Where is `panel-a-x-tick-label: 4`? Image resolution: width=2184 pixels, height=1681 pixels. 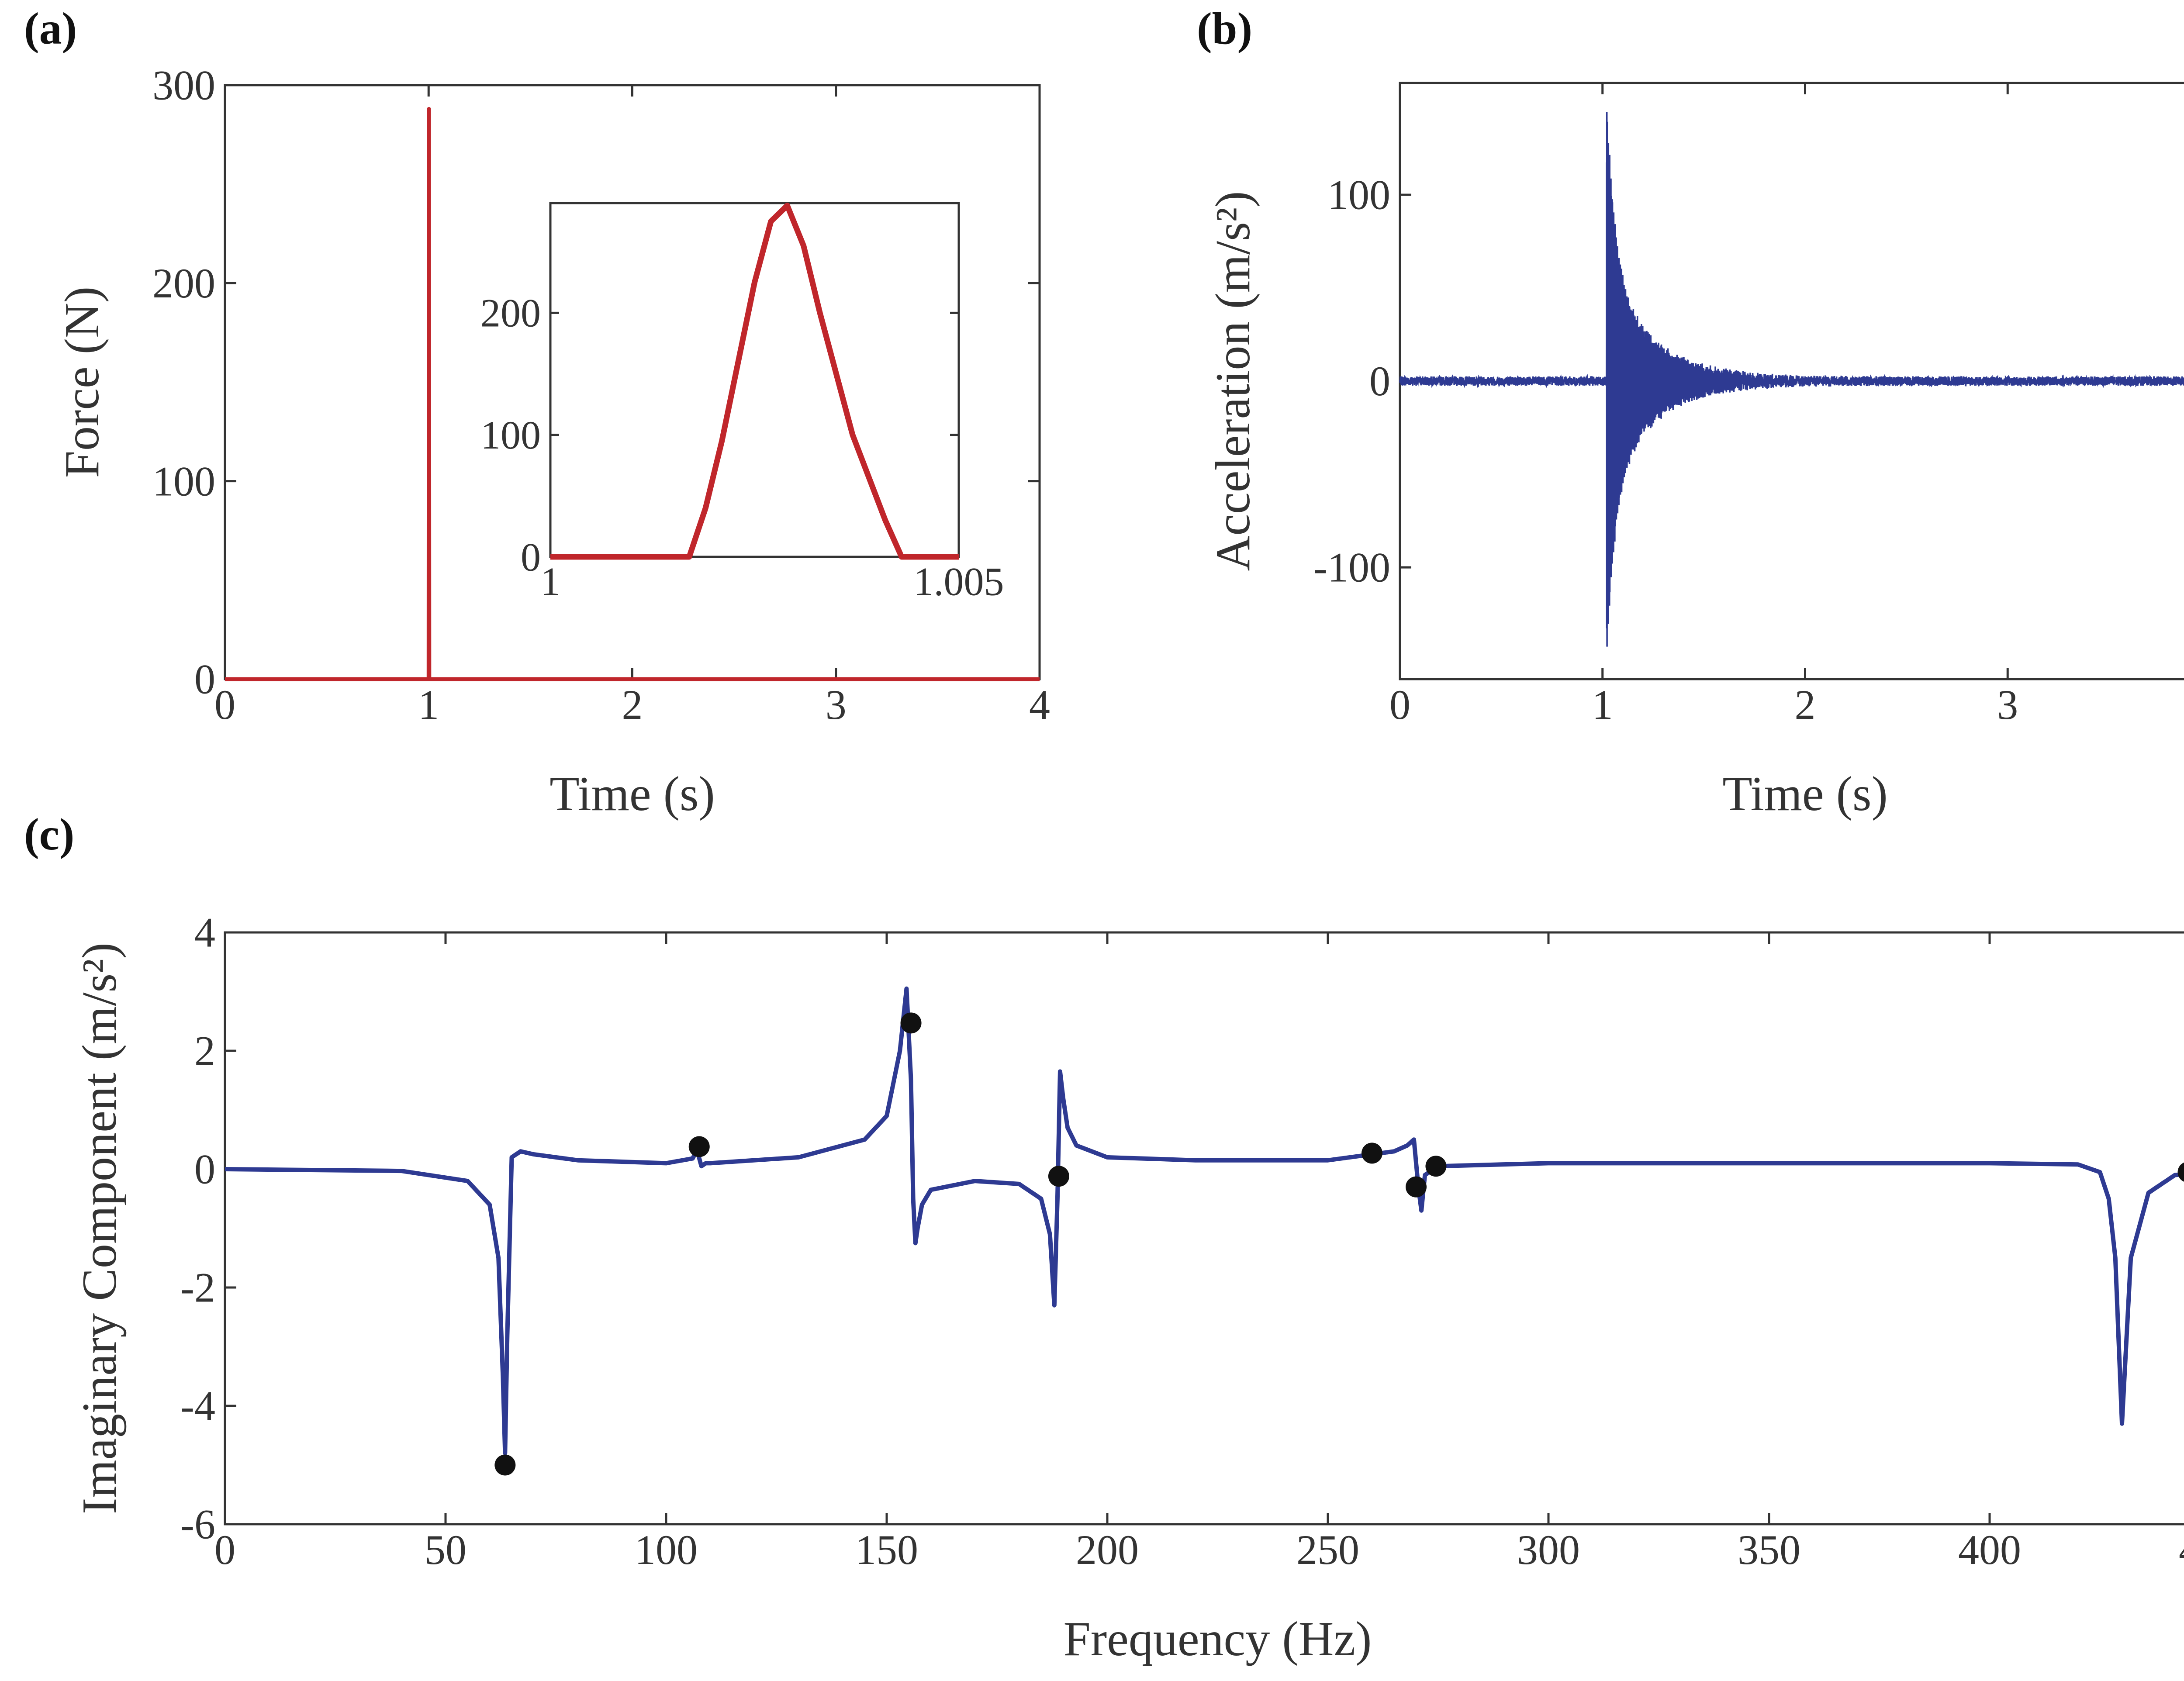
panel-a-x-tick-label: 4 is located at coordinates (1039, 704).